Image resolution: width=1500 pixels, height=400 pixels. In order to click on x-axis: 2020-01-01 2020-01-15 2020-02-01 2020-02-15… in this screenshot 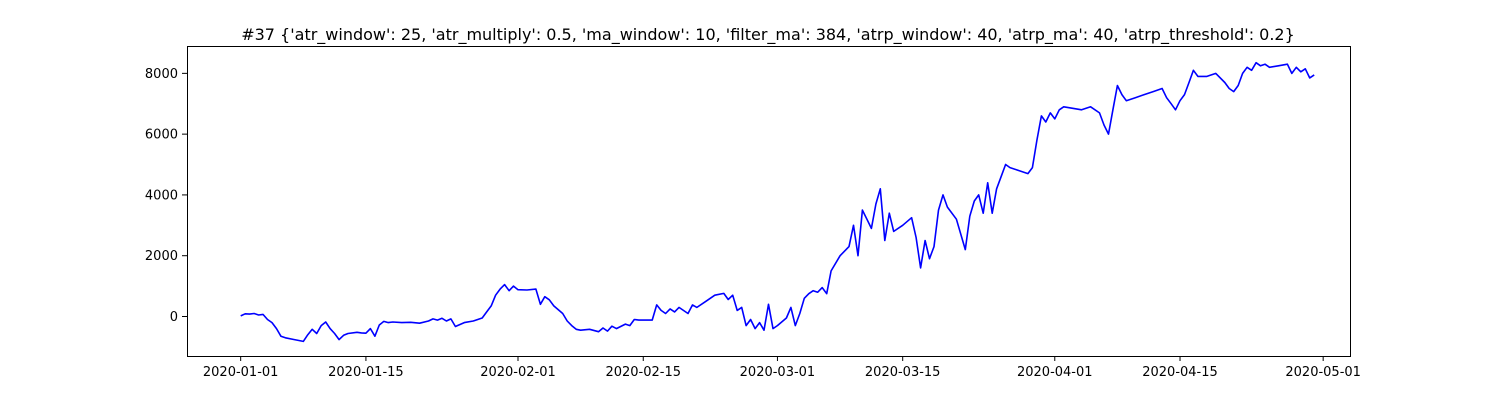, I will do `click(782, 368)`.